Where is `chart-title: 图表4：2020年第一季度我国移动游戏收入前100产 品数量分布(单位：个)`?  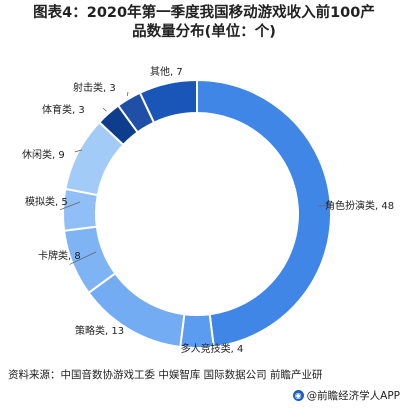
chart-title: 图表4：2020年第一季度我国移动游戏收入前100产 品数量分布(单位：个) is located at coordinates (204, 23).